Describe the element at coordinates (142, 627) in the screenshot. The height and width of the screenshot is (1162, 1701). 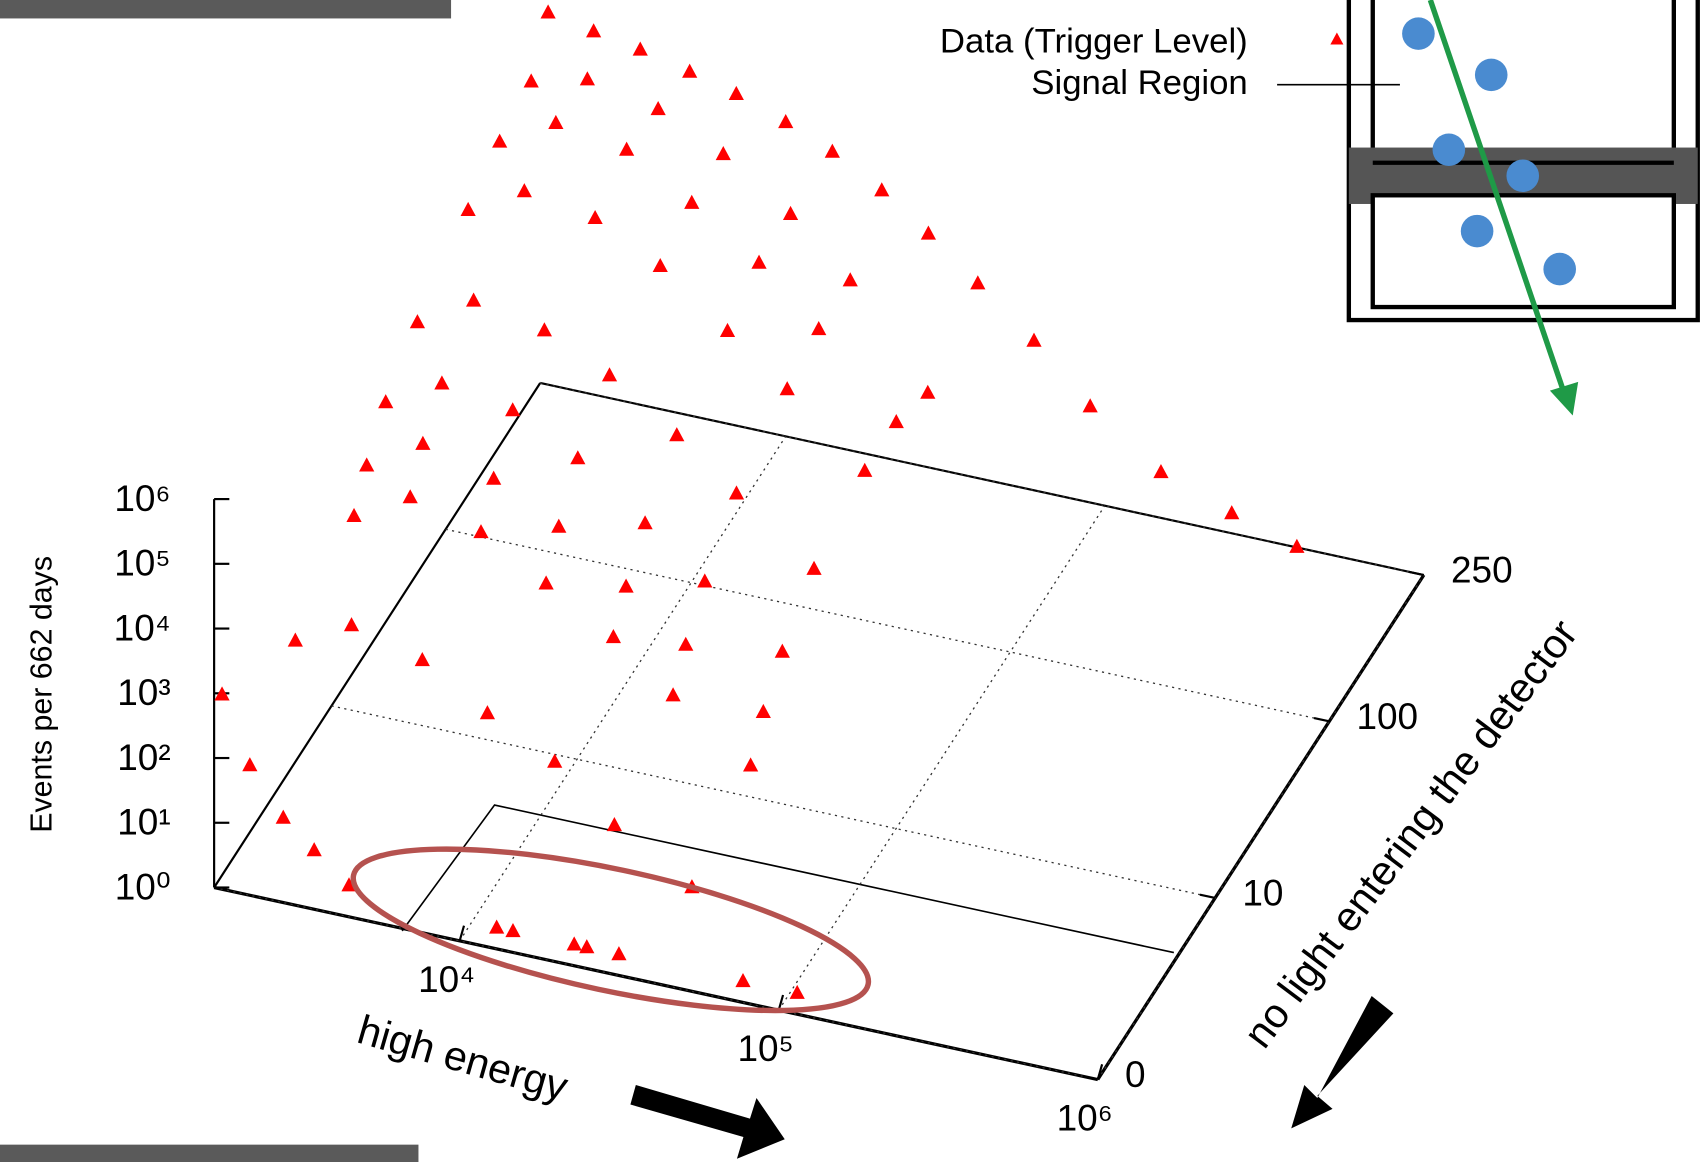
I see `z-tick-label: 10⁴` at that location.